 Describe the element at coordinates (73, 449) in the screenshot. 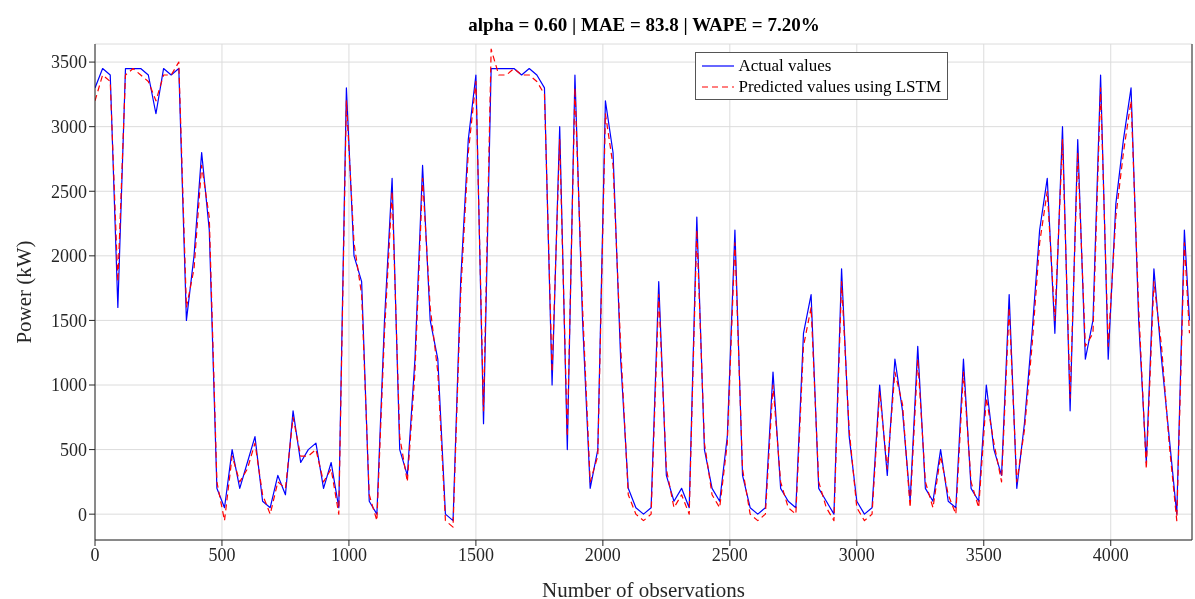

I see `y-tick-label: 500` at that location.